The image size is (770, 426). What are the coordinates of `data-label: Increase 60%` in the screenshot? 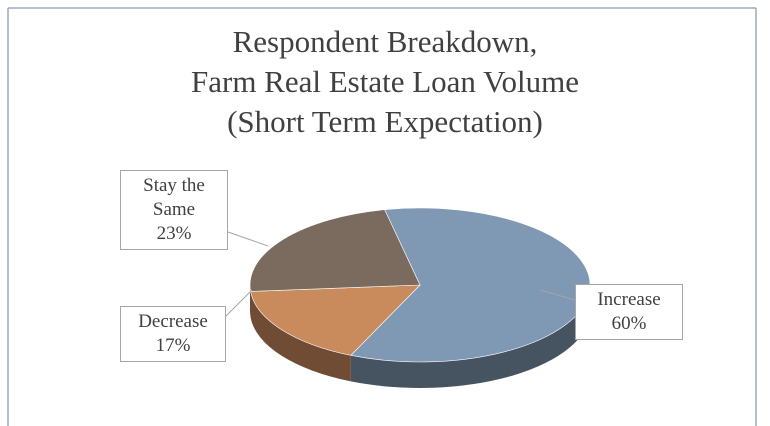 It's located at (629, 312).